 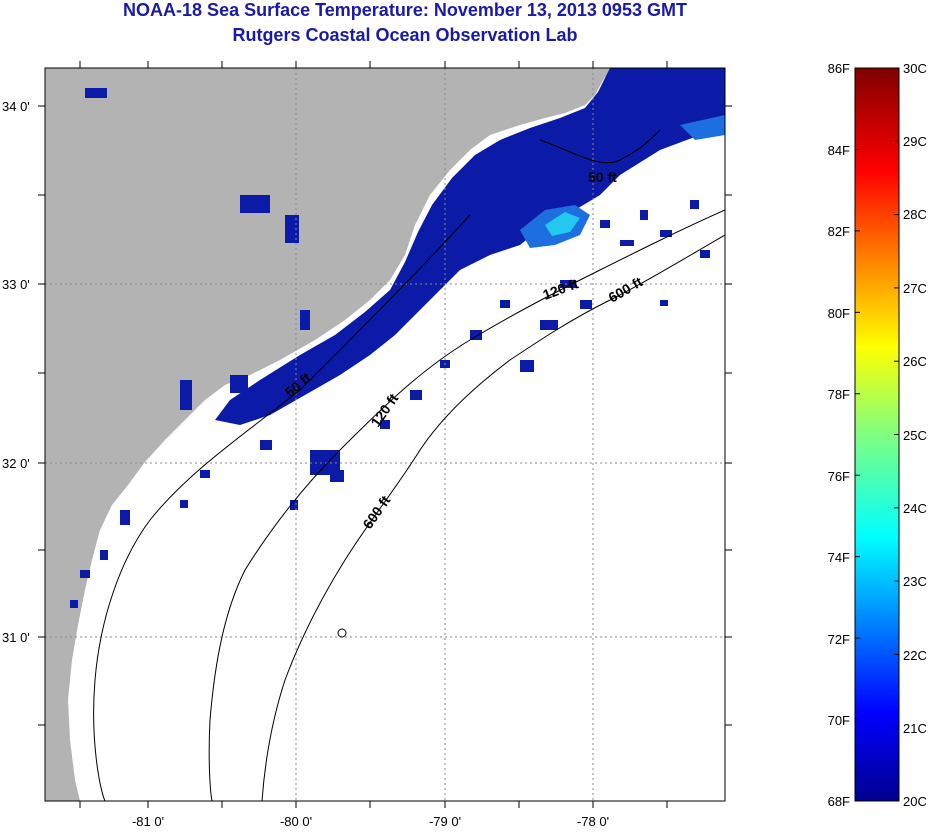 I want to click on contour-label-50ft-north: 50 ft, so click(x=602, y=177).